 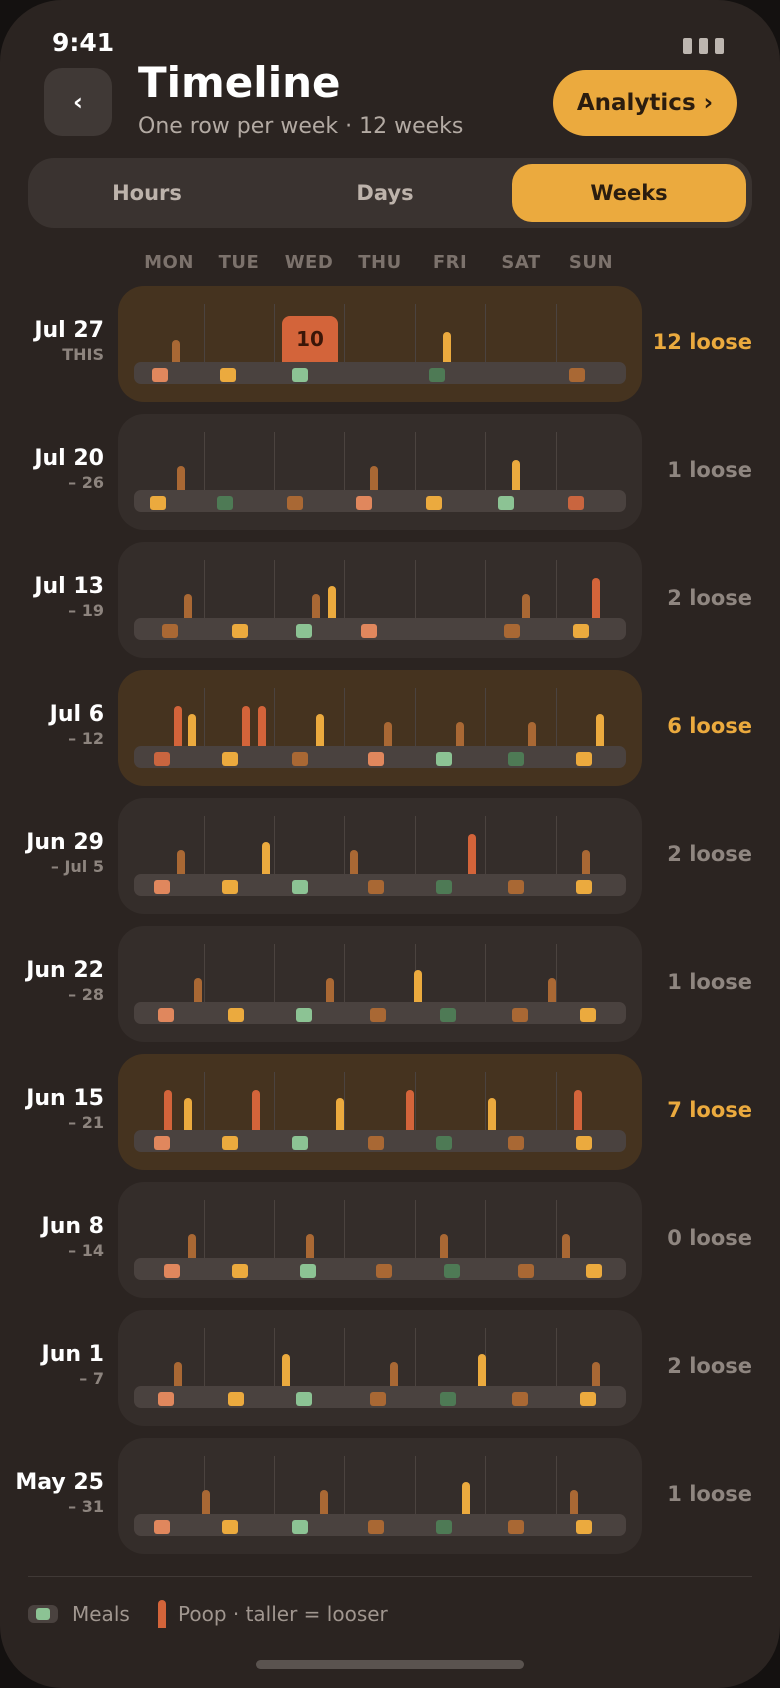 I want to click on week-row-card: 10, so click(x=380, y=344).